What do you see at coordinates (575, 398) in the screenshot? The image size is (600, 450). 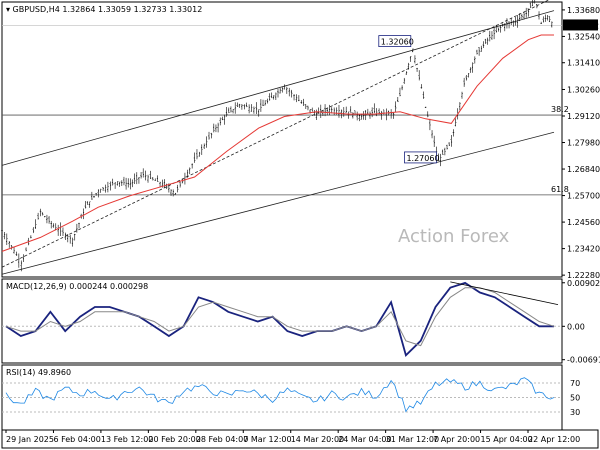 I see `rsi-tick-label: 50` at bounding box center [575, 398].